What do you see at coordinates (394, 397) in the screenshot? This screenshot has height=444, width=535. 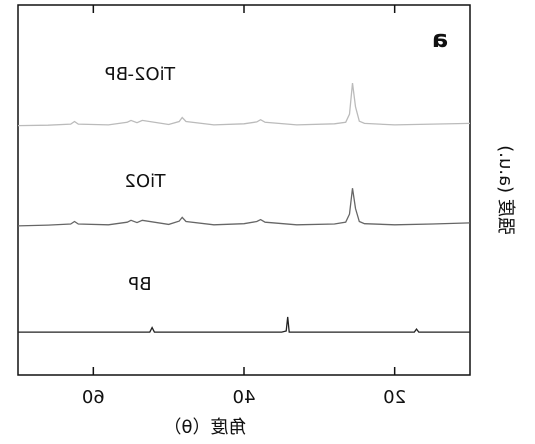 I see `x-tick-label: 20` at bounding box center [394, 397].